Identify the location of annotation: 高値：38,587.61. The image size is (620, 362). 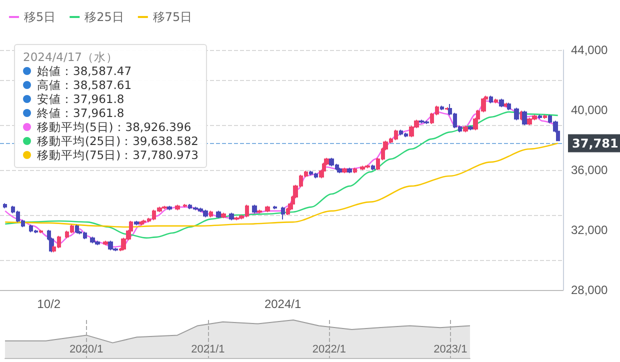
(84, 85).